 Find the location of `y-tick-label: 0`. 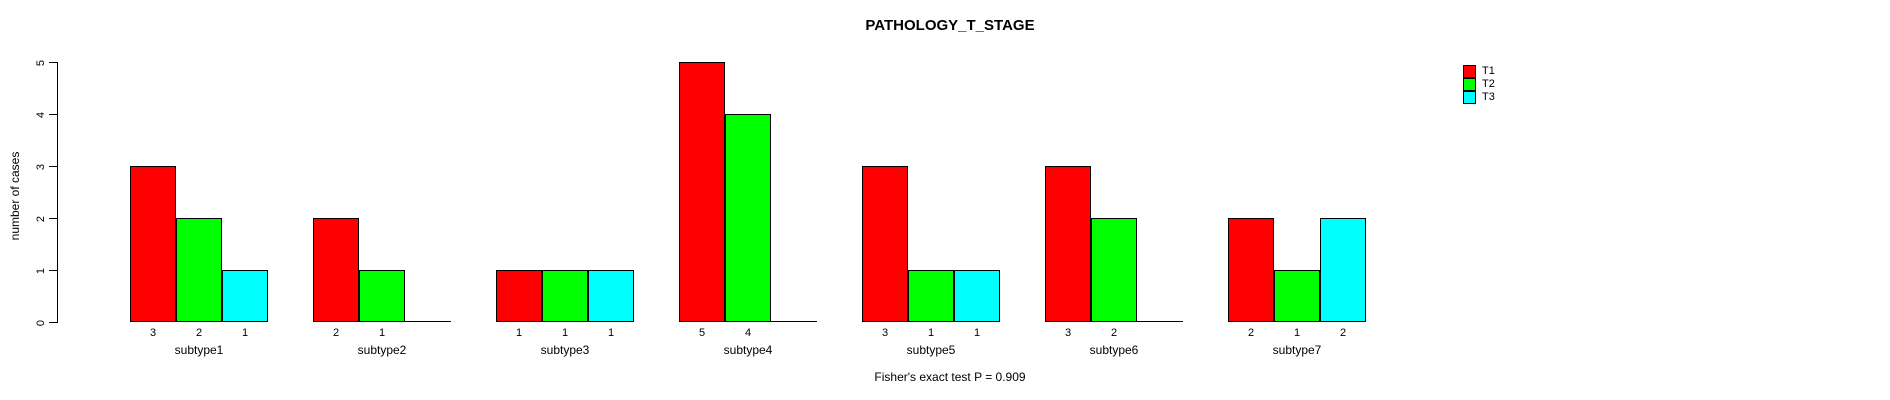

y-tick-label: 0 is located at coordinates (41, 322).